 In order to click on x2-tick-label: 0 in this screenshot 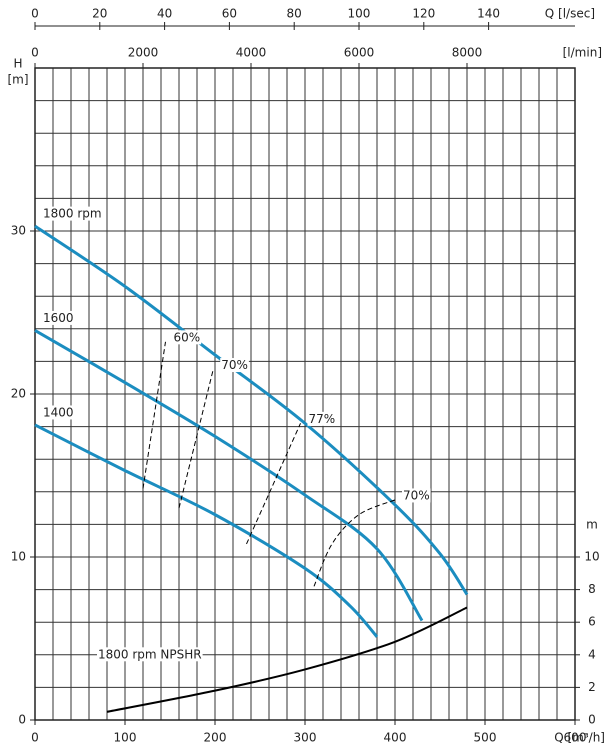, I will do `click(35, 14)`.